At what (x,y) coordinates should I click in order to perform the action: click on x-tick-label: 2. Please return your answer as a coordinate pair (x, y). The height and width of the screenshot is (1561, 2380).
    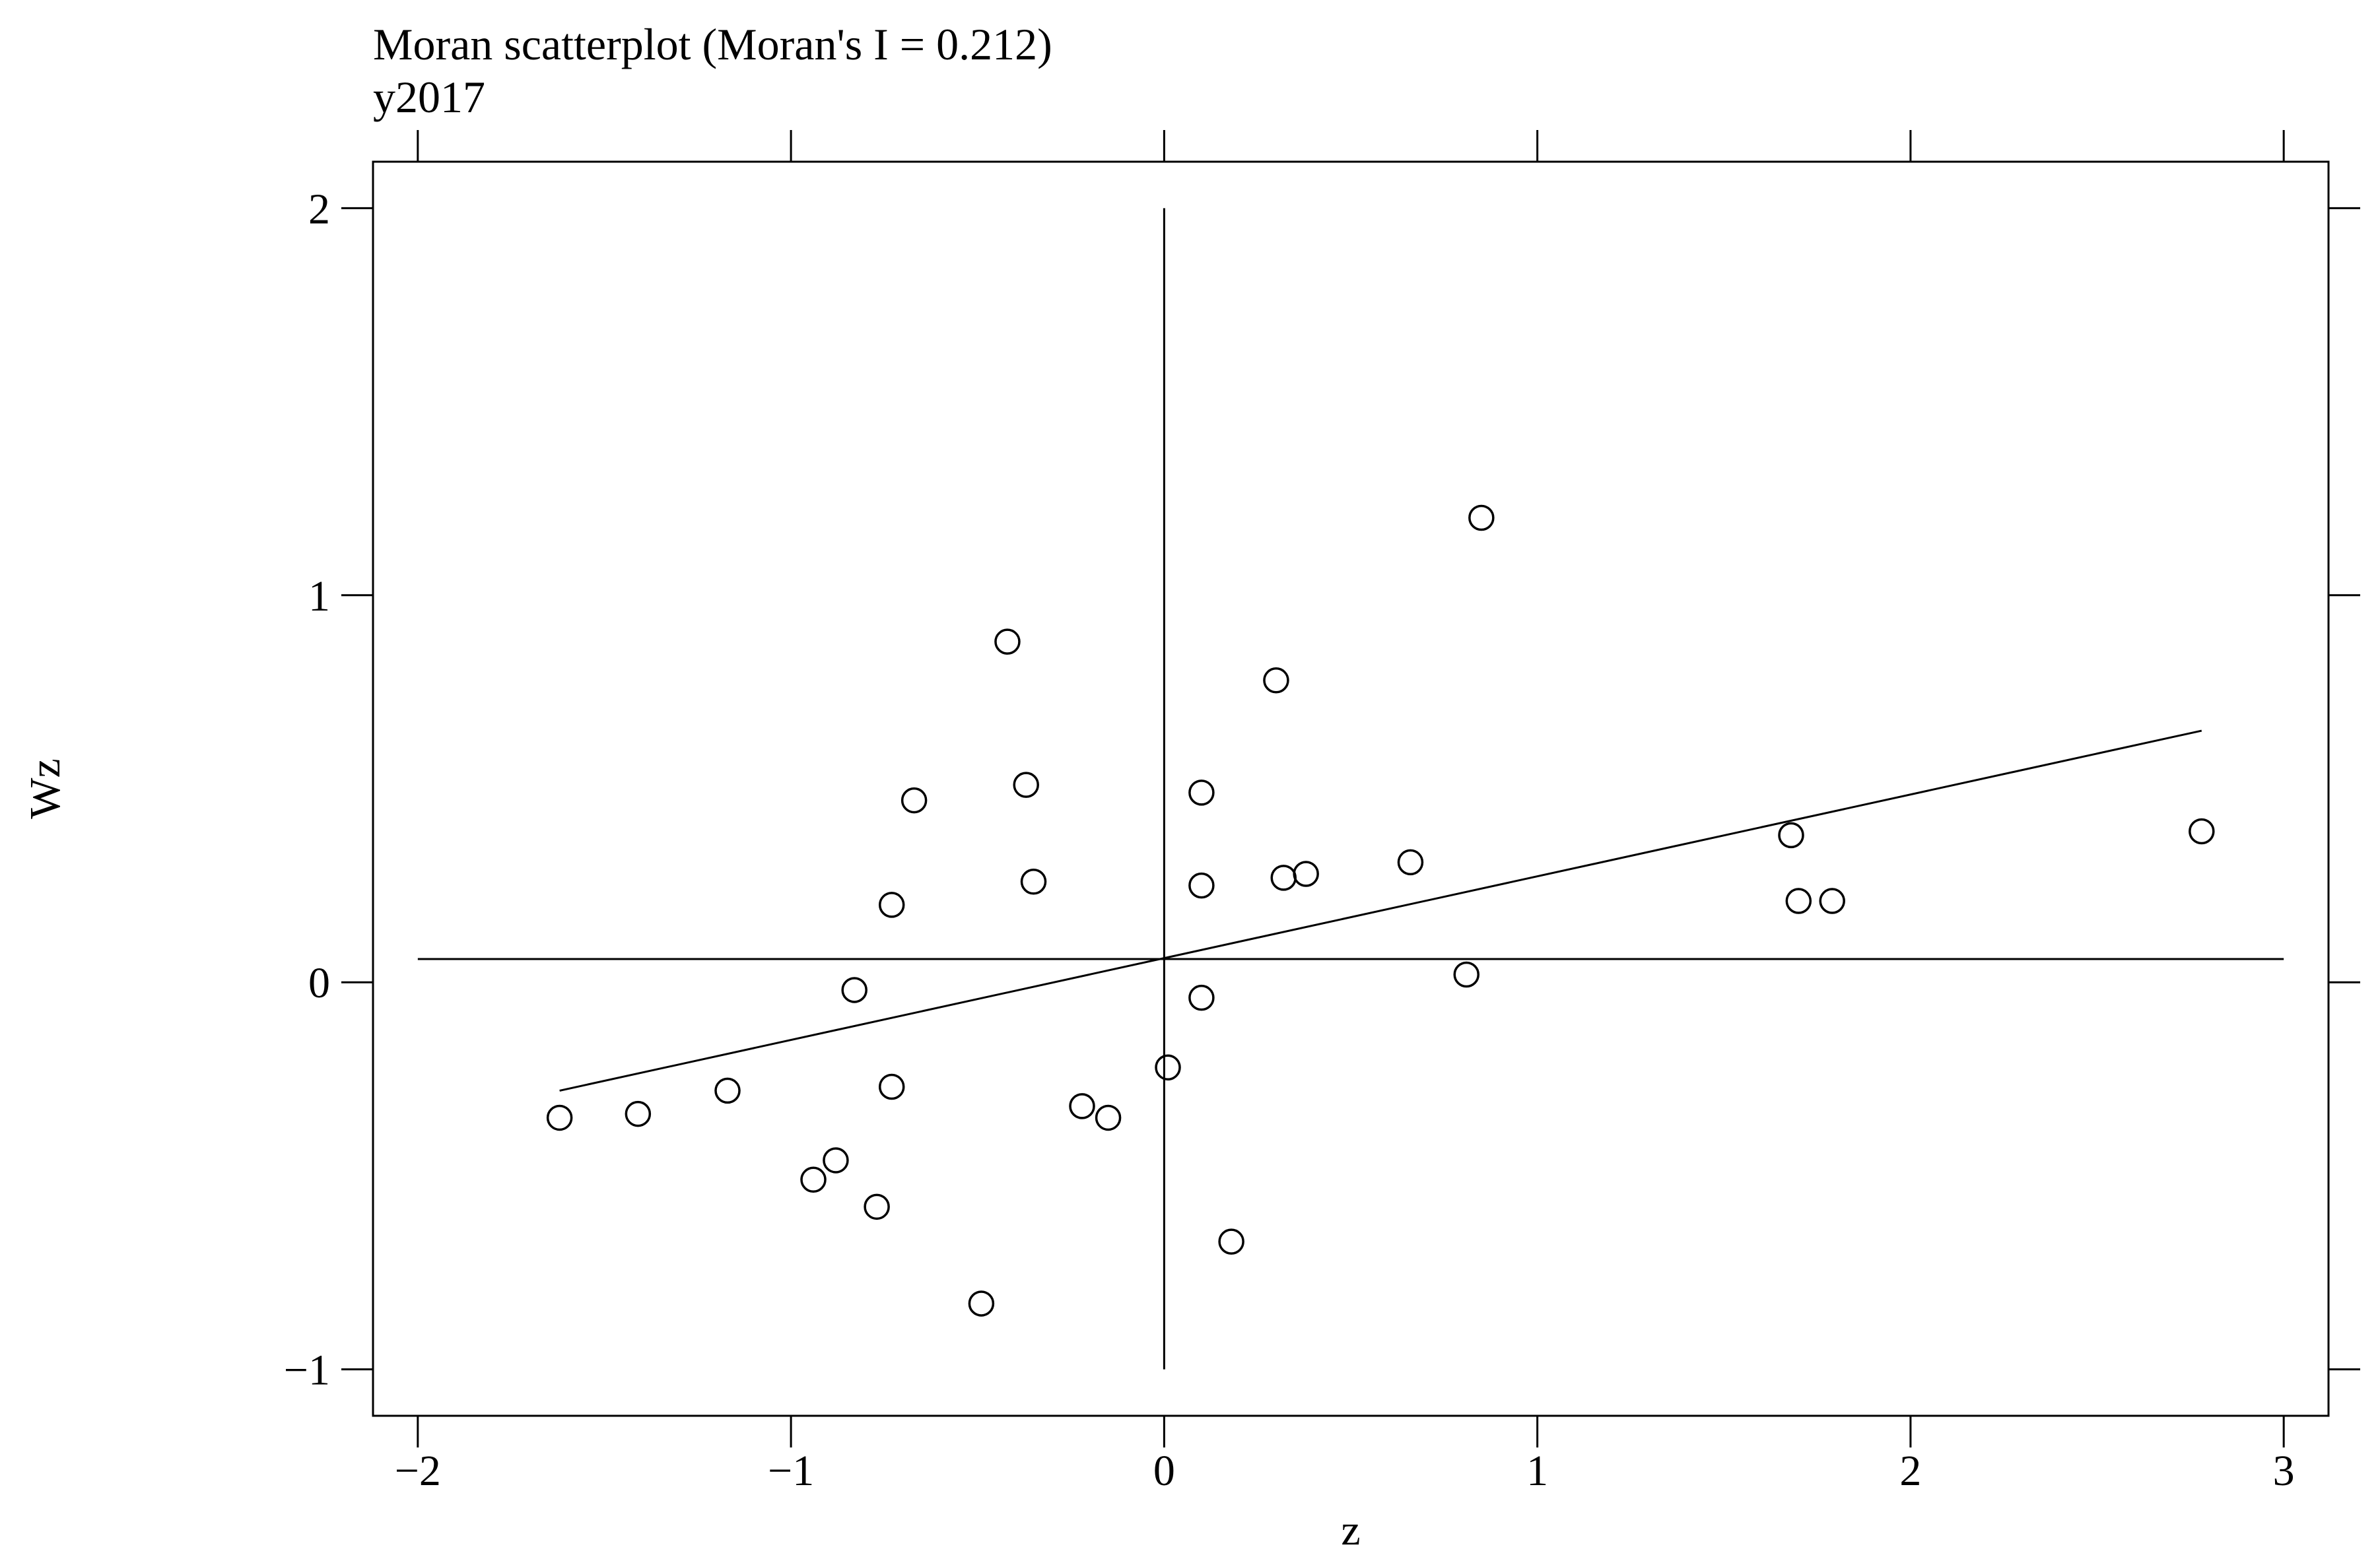
    Looking at the image, I should click on (1910, 1471).